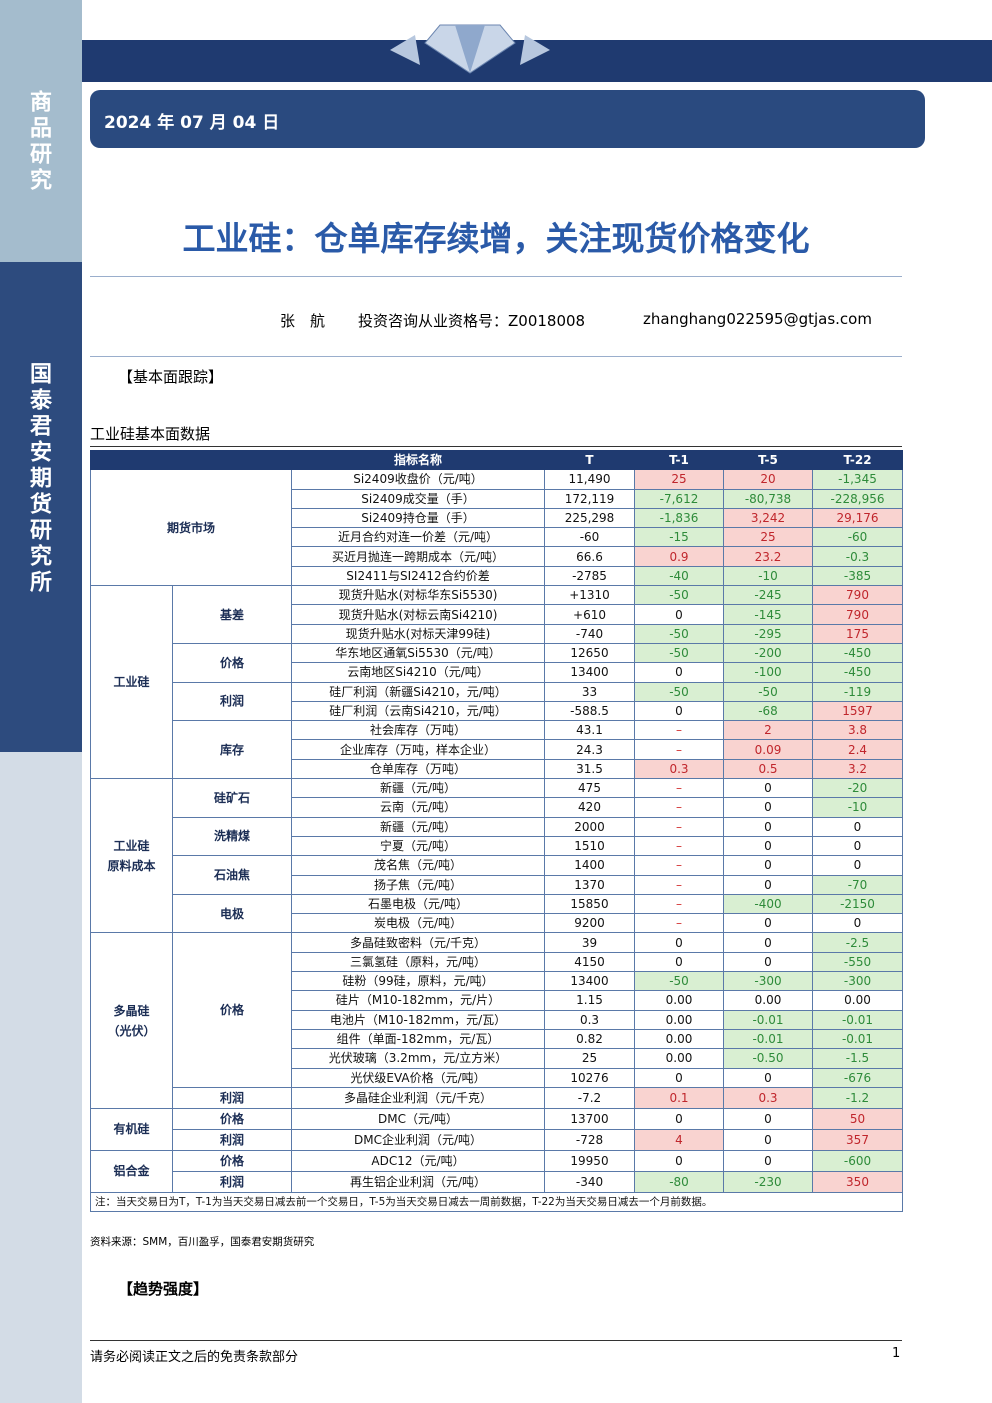  What do you see at coordinates (418, 749) in the screenshot?
I see `indicator-name: 企业库存（万吨，样本企业）` at bounding box center [418, 749].